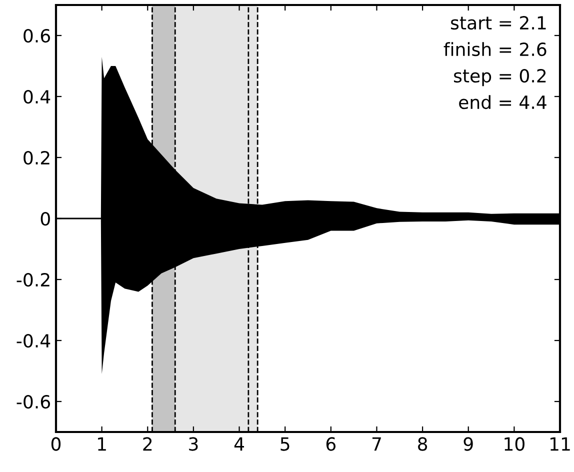  Describe the element at coordinates (37, 35) in the screenshot. I see `y-tick-label: 0.6` at that location.